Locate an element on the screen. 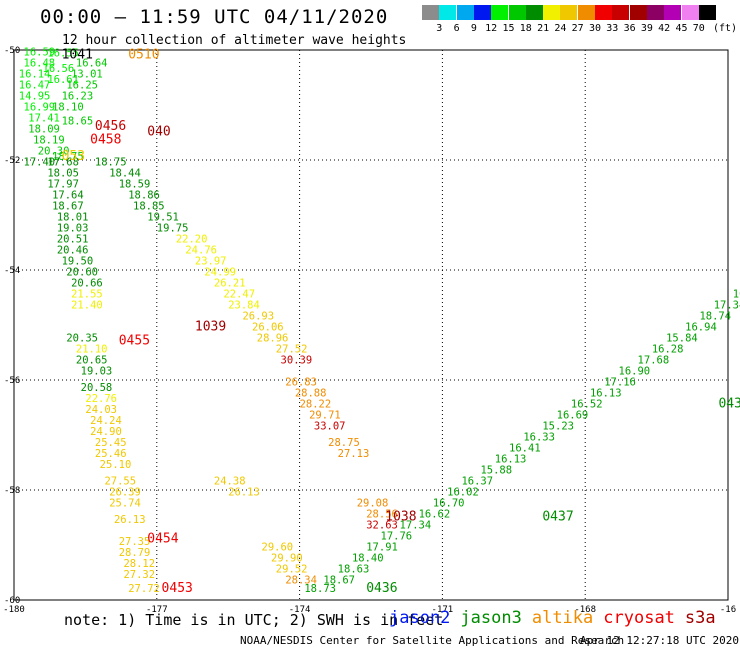 Image resolution: width=740 pixels, height=650 pixels. wave-height-value: 16.61 is located at coordinates (63, 80).